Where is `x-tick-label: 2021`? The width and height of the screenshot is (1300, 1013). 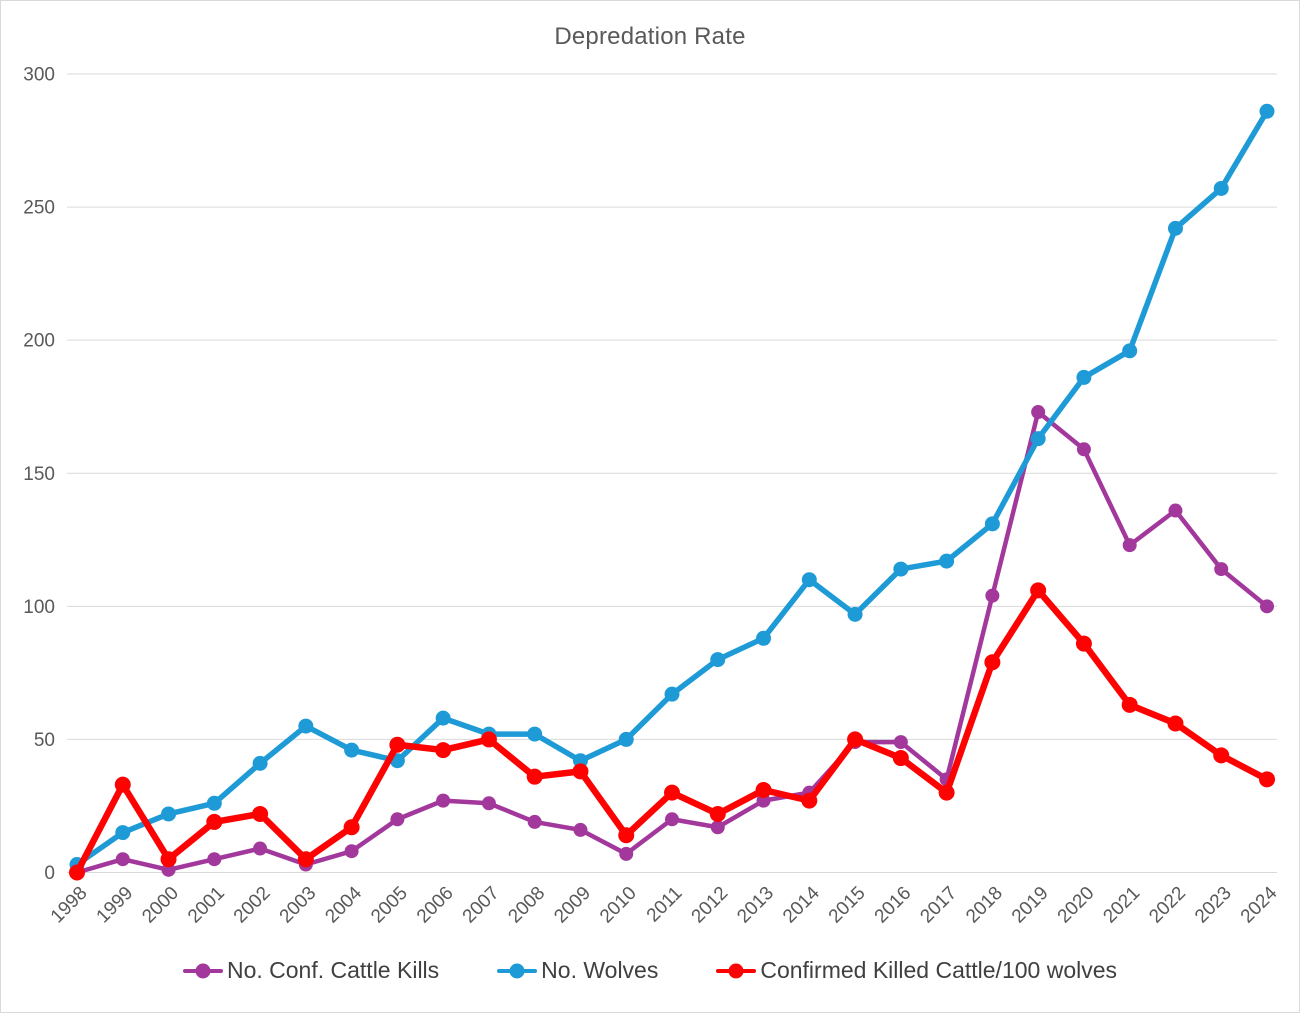
x-tick-label: 2021 is located at coordinates (1121, 905).